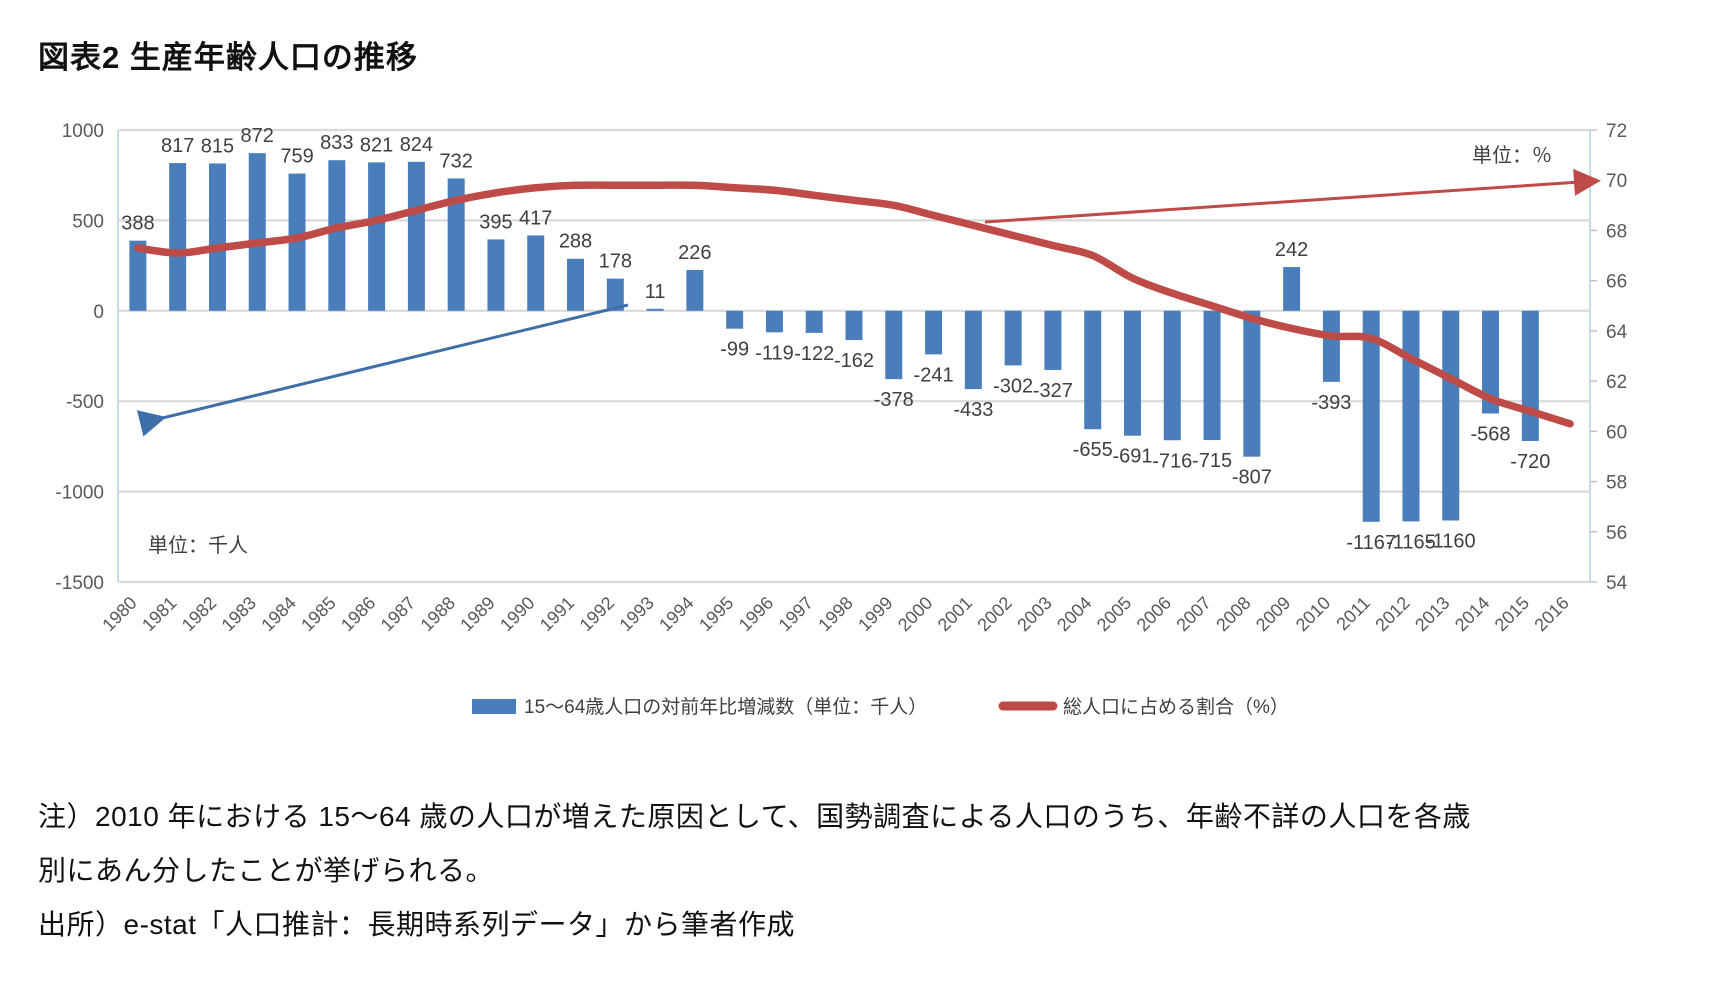  I want to click on bar-data-label: 178, so click(615, 262).